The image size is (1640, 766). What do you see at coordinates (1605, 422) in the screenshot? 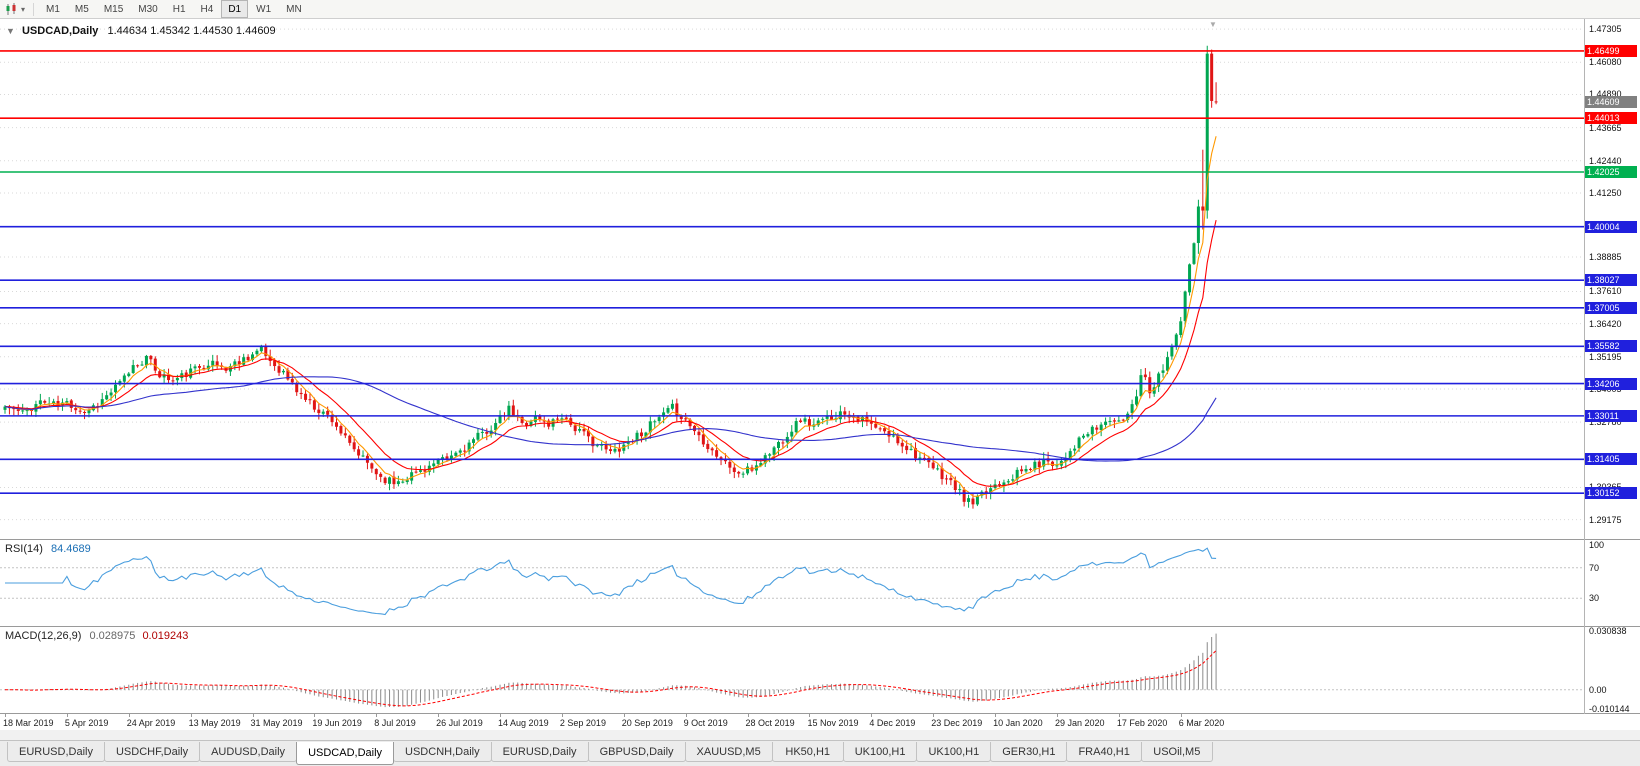
I see `price-axis-label: 1.32780` at bounding box center [1605, 422].